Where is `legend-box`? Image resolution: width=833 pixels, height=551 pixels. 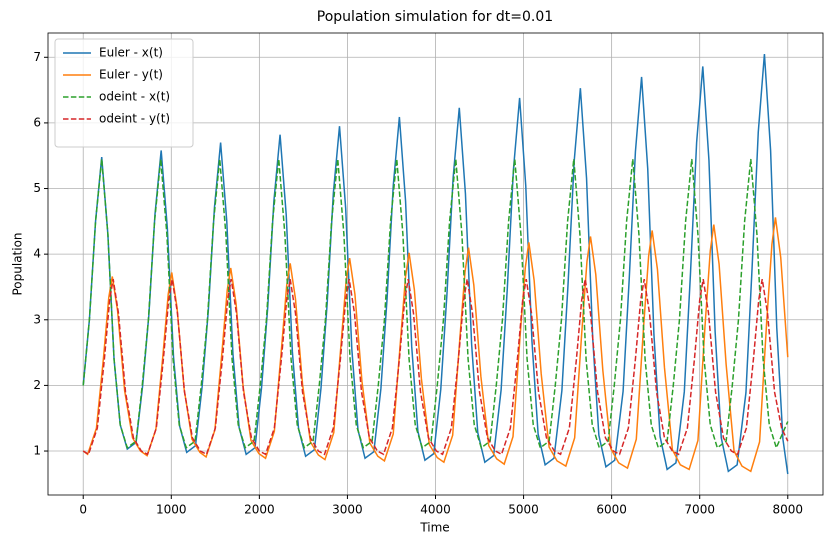 legend-box is located at coordinates (124, 93).